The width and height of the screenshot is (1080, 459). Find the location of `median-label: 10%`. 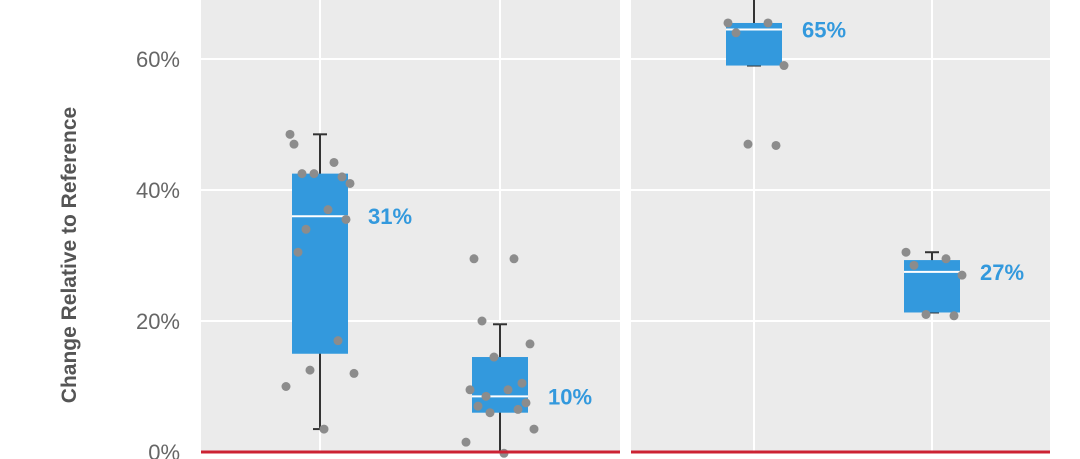

median-label: 10% is located at coordinates (570, 396).